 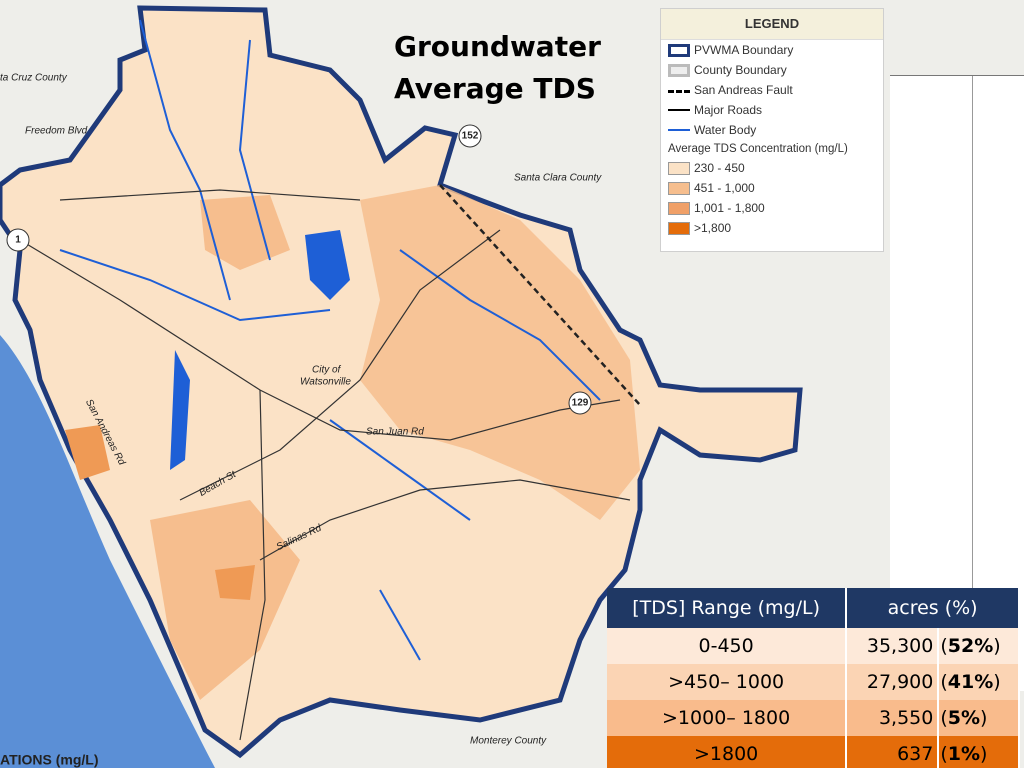 I want to click on legend-item: San Andreas Fault, so click(x=772, y=90).